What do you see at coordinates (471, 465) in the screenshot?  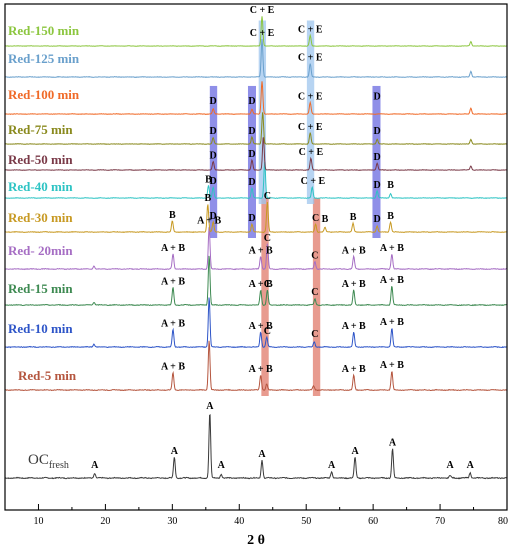 I see `peak-label-oc-10: A` at bounding box center [471, 465].